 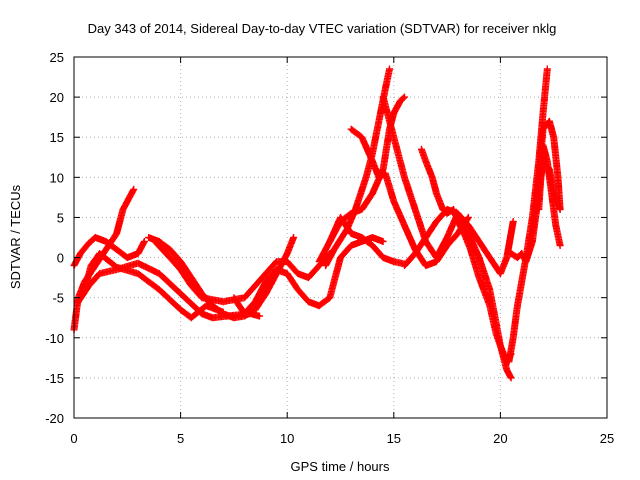 I want to click on y-tick-label: 20, so click(x=57, y=97).